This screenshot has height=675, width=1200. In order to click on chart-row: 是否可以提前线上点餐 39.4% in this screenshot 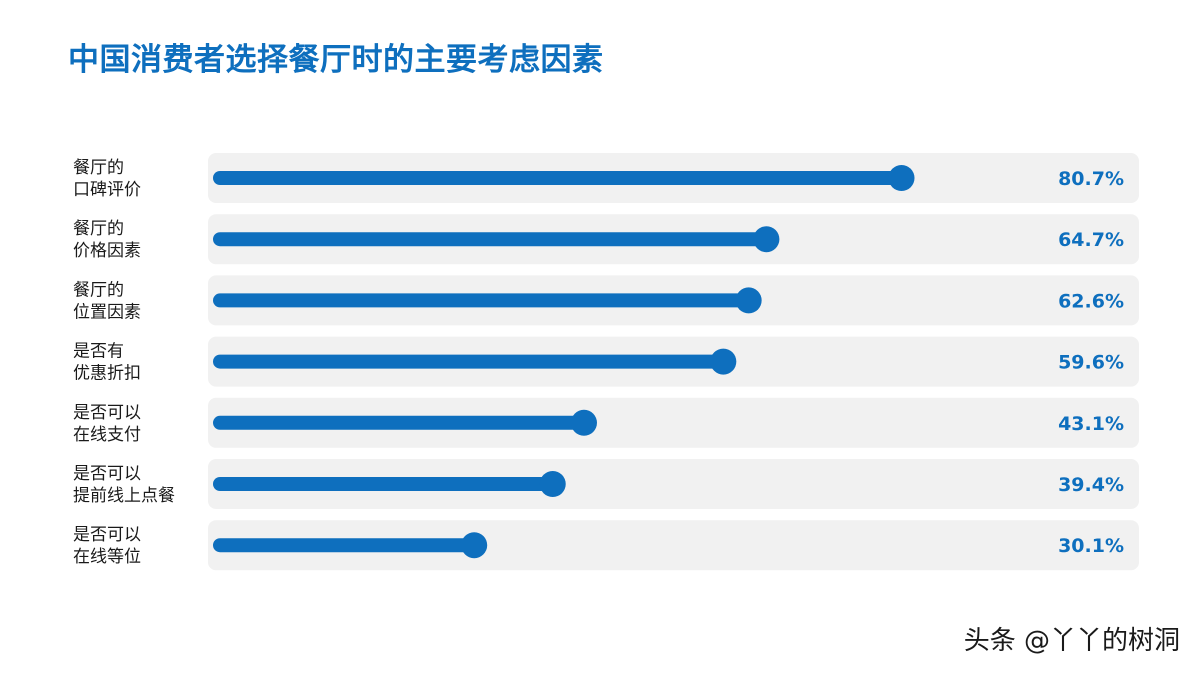, I will do `click(606, 484)`.